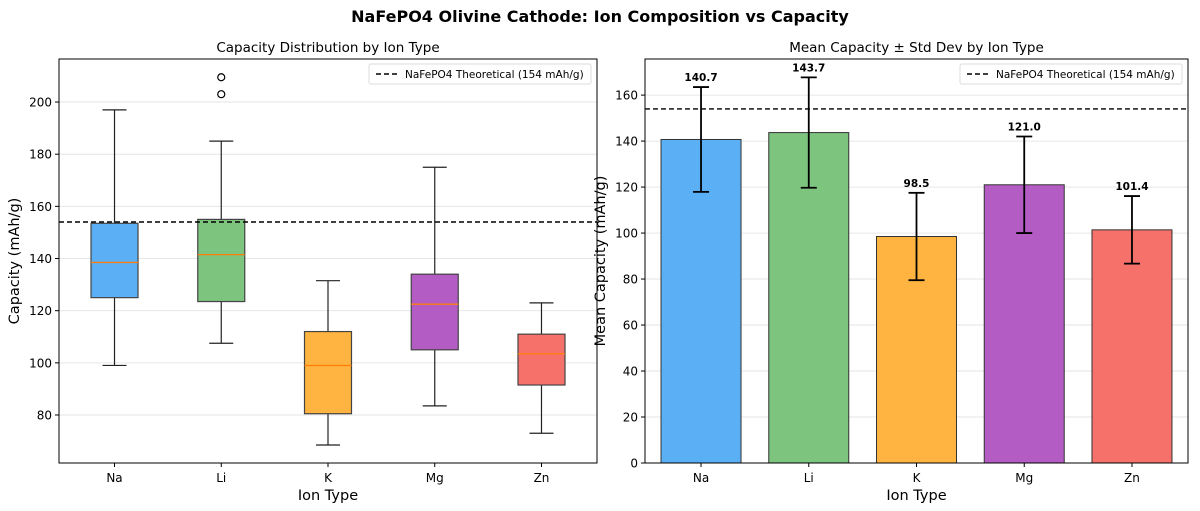 This screenshot has height=511, width=1200. What do you see at coordinates (1131, 187) in the screenshot?
I see `data-label: 101.4` at bounding box center [1131, 187].